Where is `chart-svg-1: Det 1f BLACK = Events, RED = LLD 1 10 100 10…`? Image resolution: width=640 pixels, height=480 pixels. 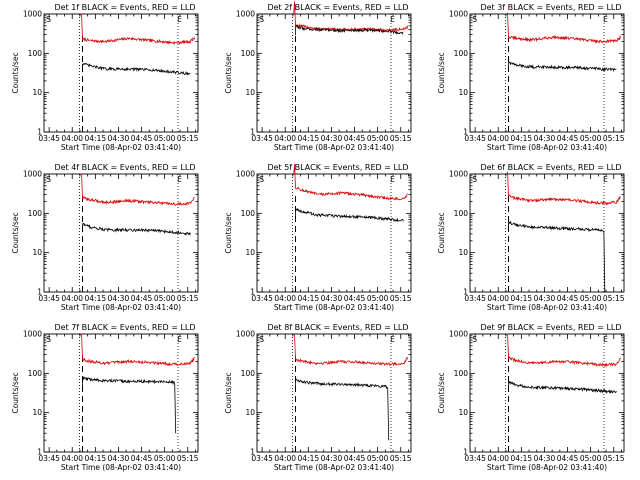
chart-svg-1: Det 1f BLACK = Events, RED = LLD 1 10 100 10… is located at coordinates (105, 77).